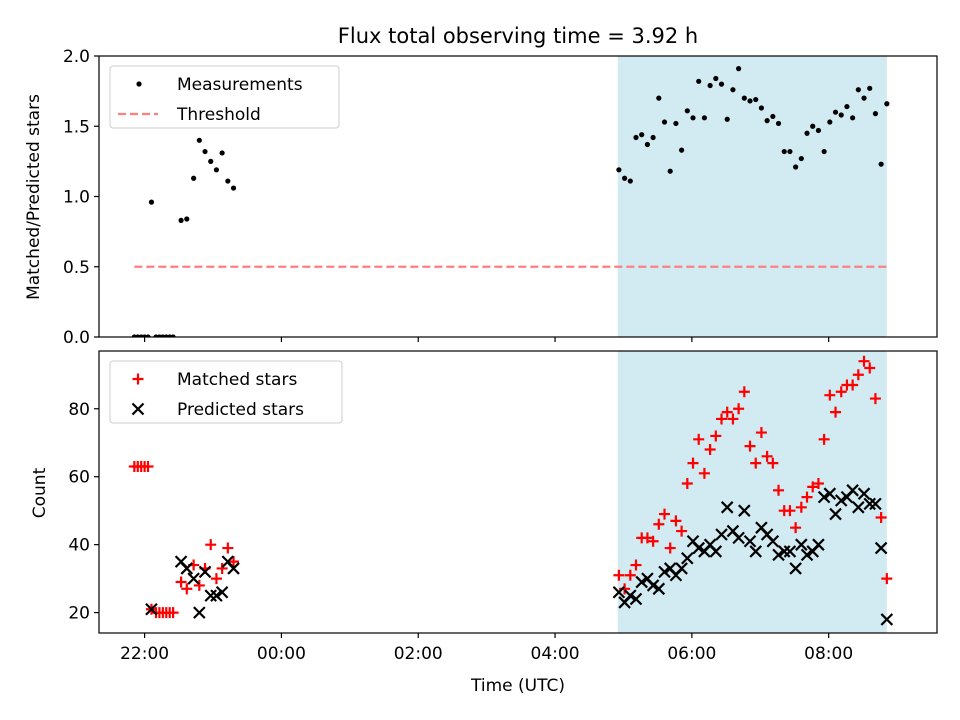 Image resolution: width=960 pixels, height=720 pixels. What do you see at coordinates (79, 546) in the screenshot?
I see `y-tick-label: 40` at bounding box center [79, 546].